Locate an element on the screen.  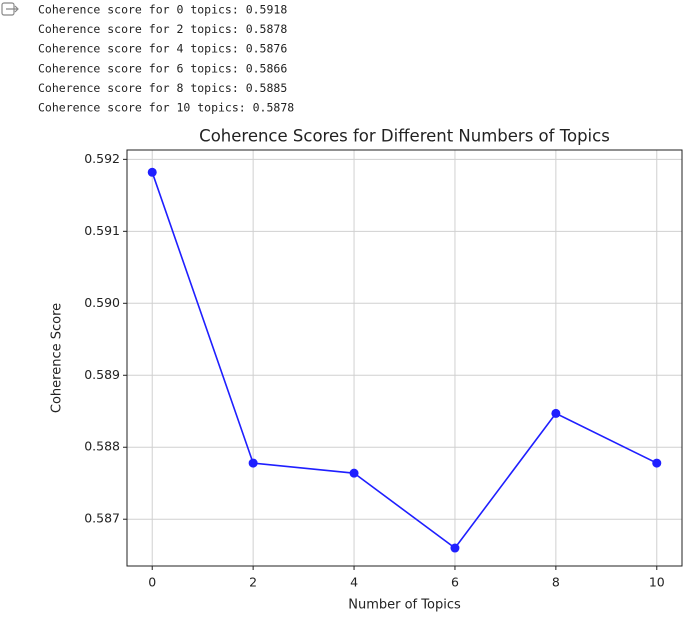
output-line: Coherence score for 10 topics: 0.5878 is located at coordinates (166, 108).